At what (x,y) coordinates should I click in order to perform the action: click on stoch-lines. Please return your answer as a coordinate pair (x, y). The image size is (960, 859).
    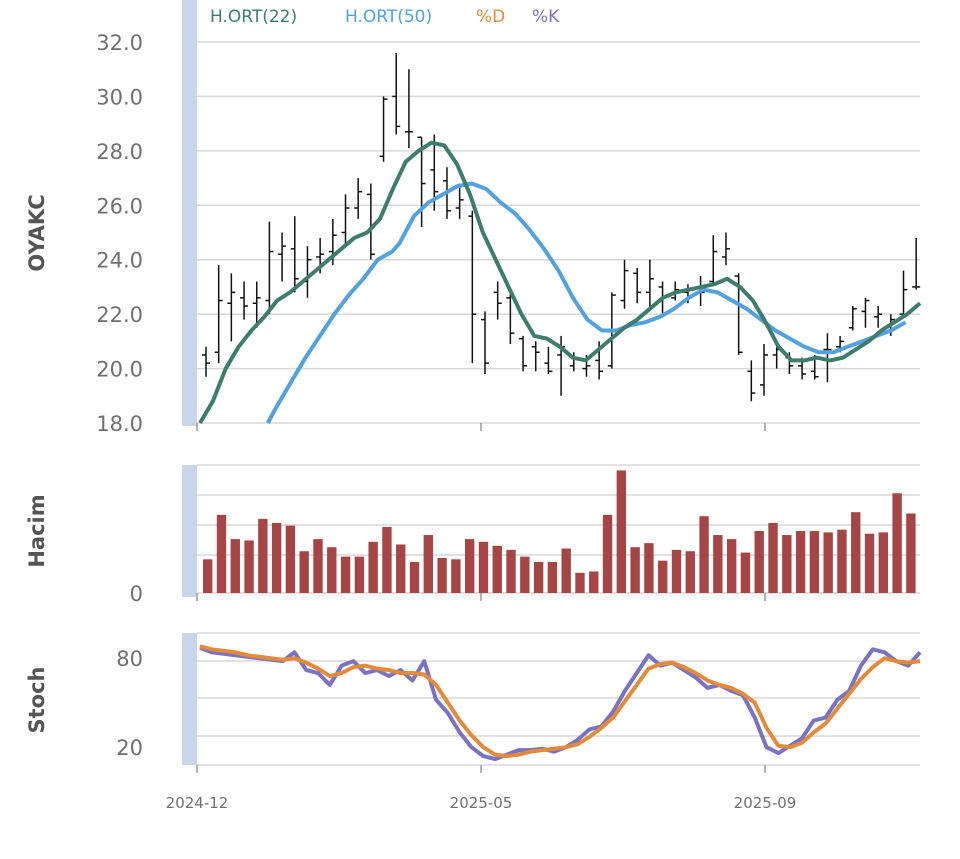
    Looking at the image, I should click on (560, 703).